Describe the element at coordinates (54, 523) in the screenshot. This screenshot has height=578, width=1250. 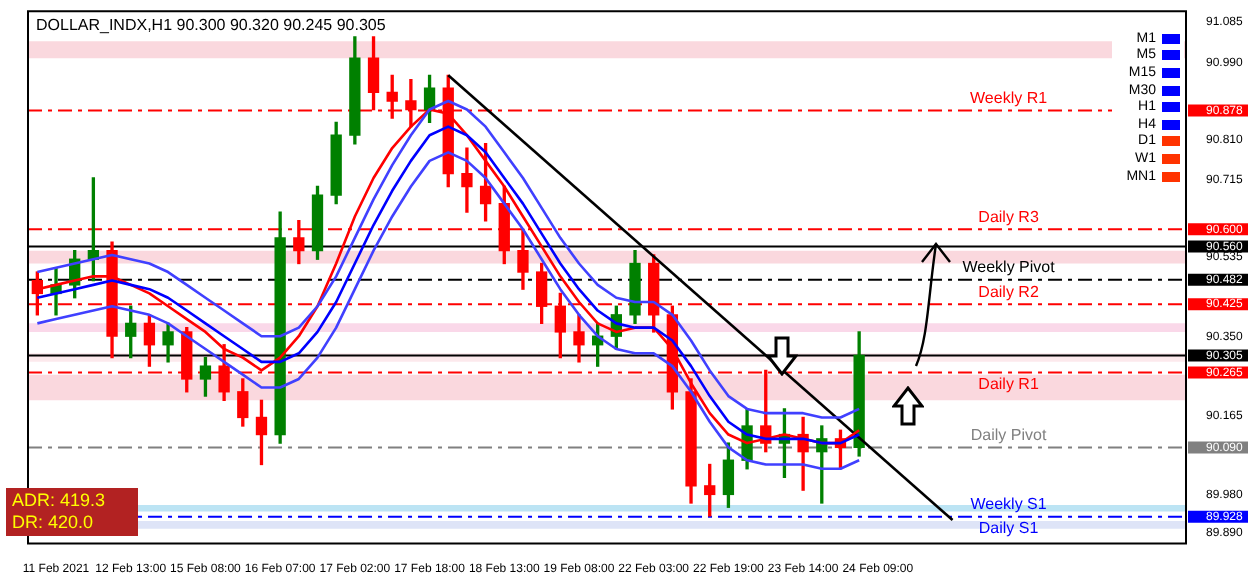
I see `annotation: DR: 420.0` at that location.